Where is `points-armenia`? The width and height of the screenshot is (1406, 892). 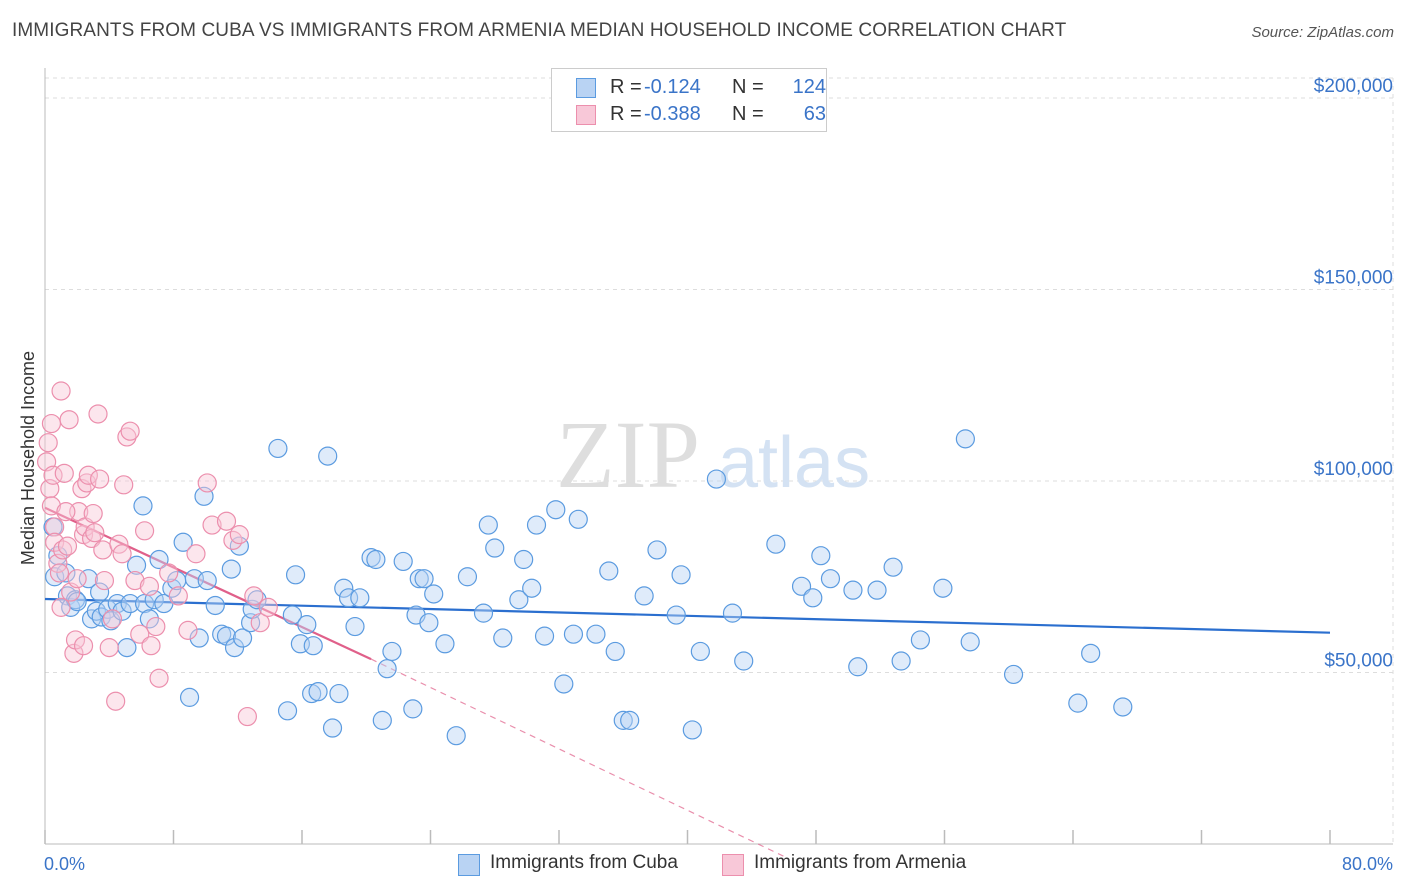 points-armenia is located at coordinates (157, 554).